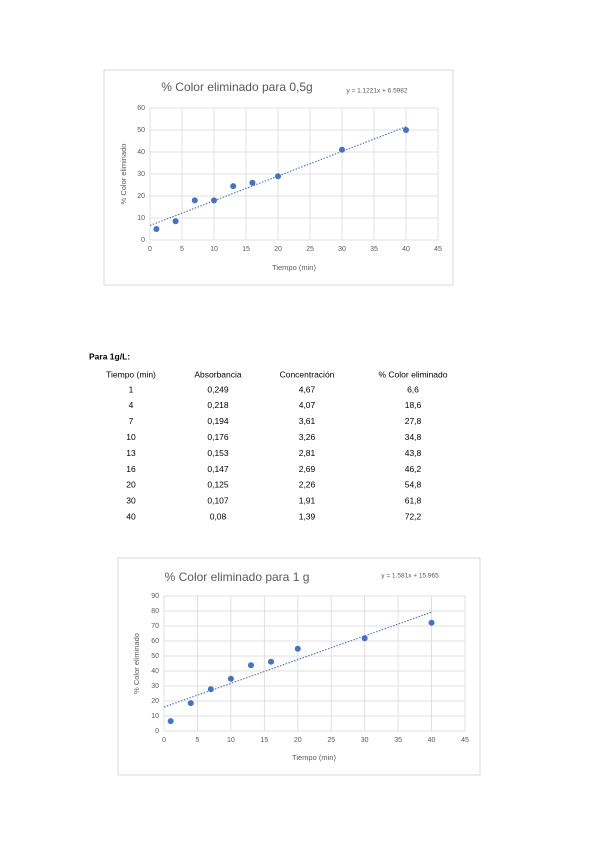 The height and width of the screenshot is (848, 599). Describe the element at coordinates (131, 453) in the screenshot. I see `table-cell: 13` at that location.